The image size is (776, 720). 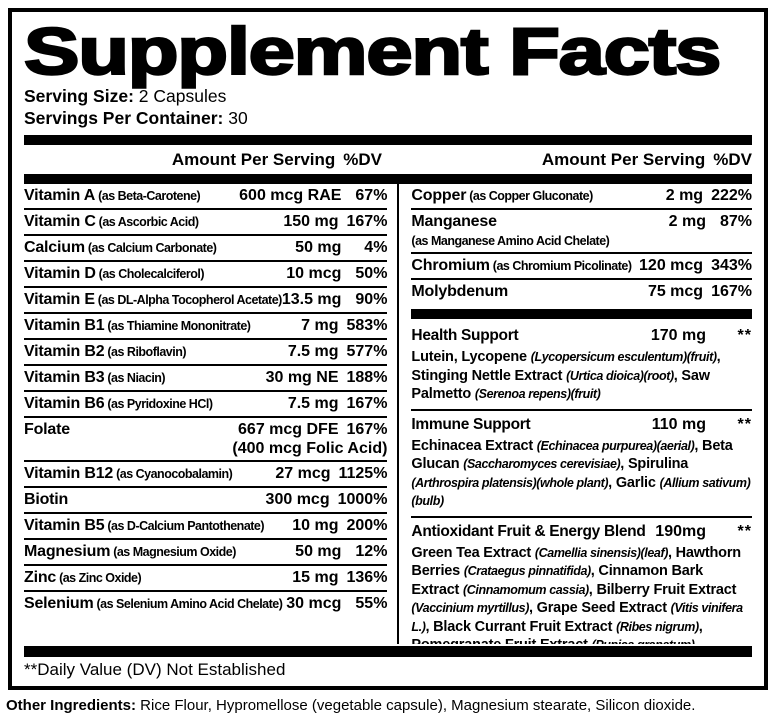 I want to click on nutrient-row: Copper (as Copper Gluconate) 2 mg 222%, so click(x=581, y=197).